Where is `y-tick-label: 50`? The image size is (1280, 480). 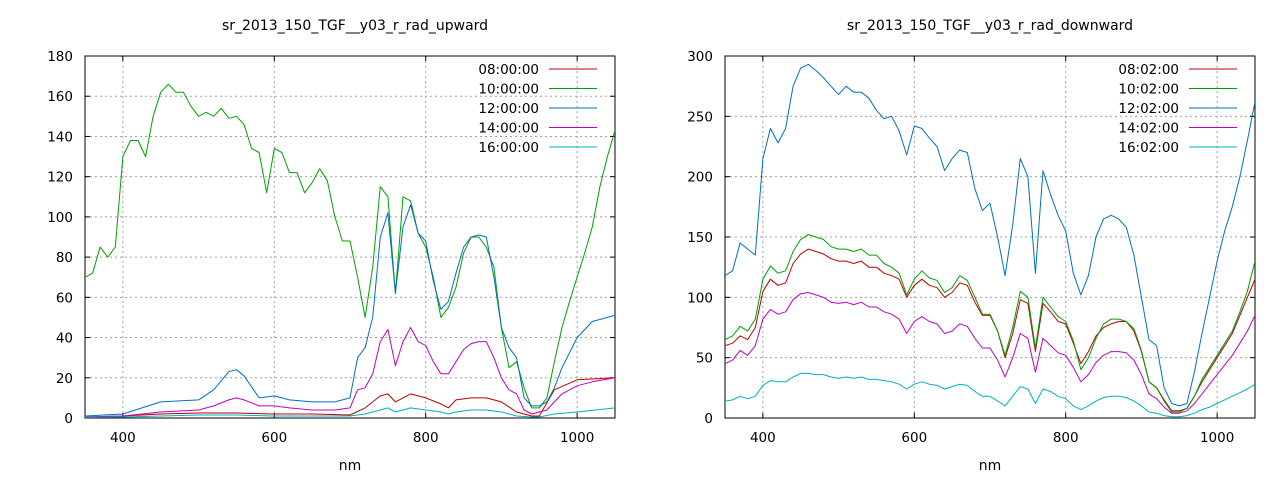
y-tick-label: 50 is located at coordinates (704, 359).